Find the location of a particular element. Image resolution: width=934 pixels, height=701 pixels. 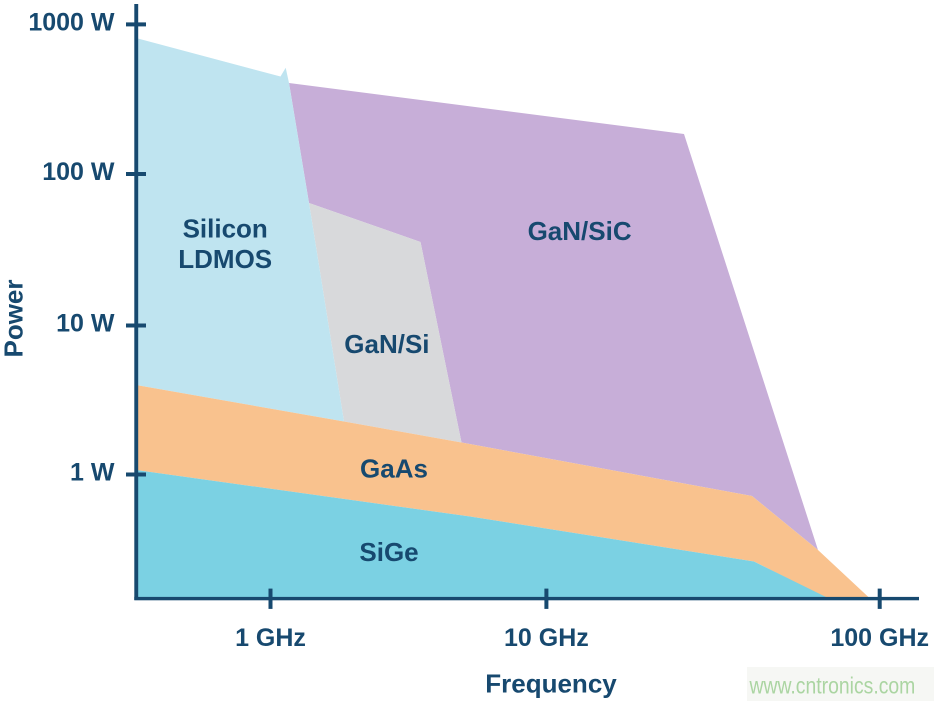

svg-text: 100 W is located at coordinates (78, 172).